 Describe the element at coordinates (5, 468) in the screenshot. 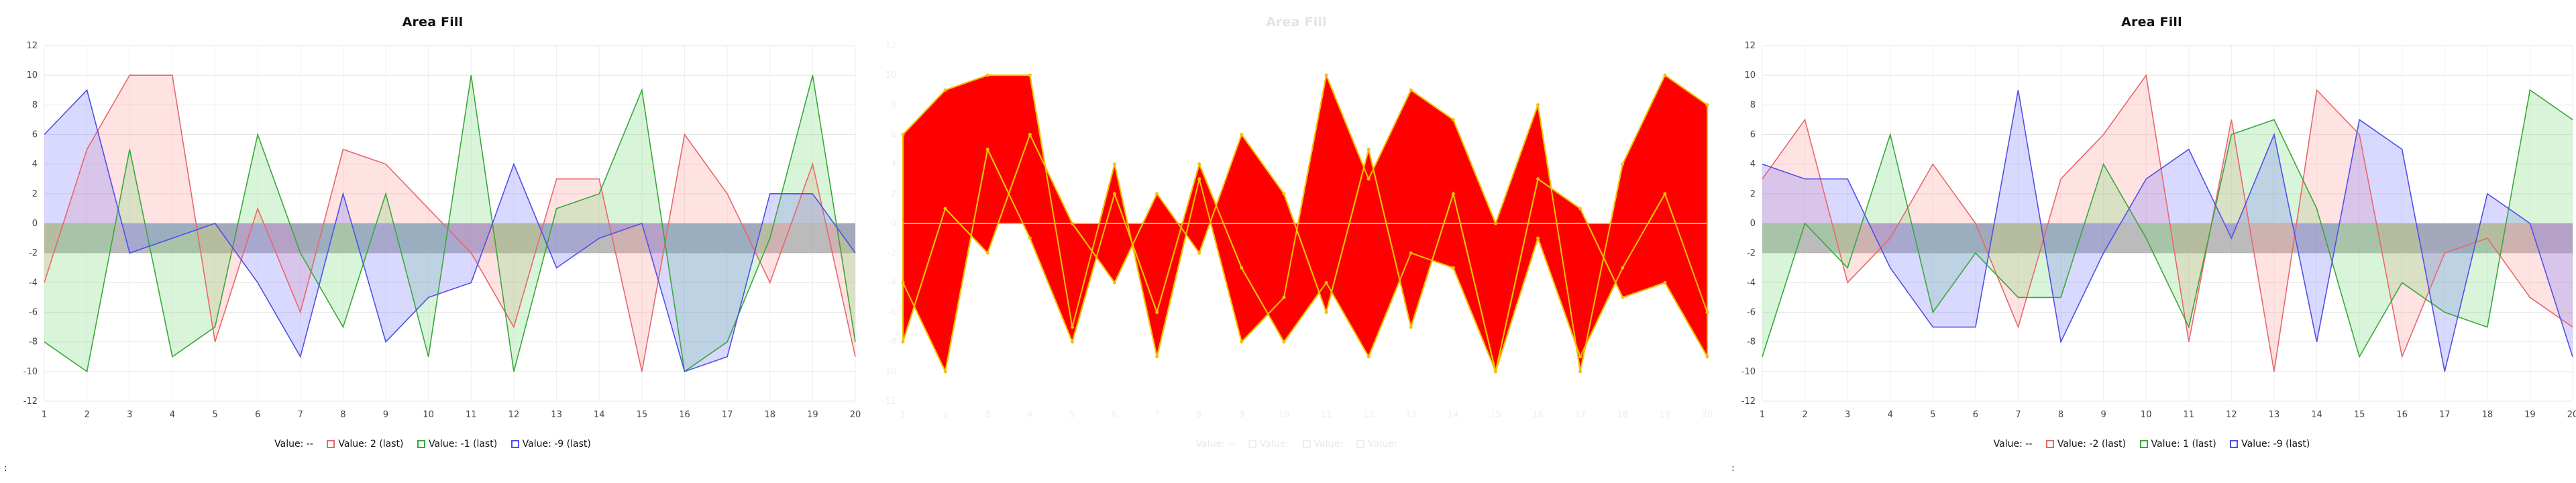

I see `corner-mark: :` at that location.